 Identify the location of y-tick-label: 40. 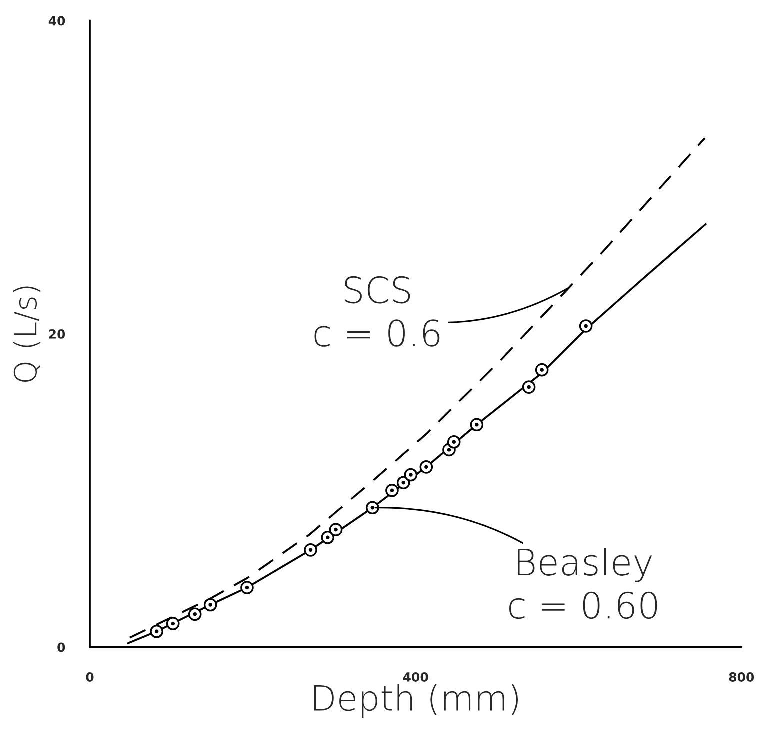
(57, 21).